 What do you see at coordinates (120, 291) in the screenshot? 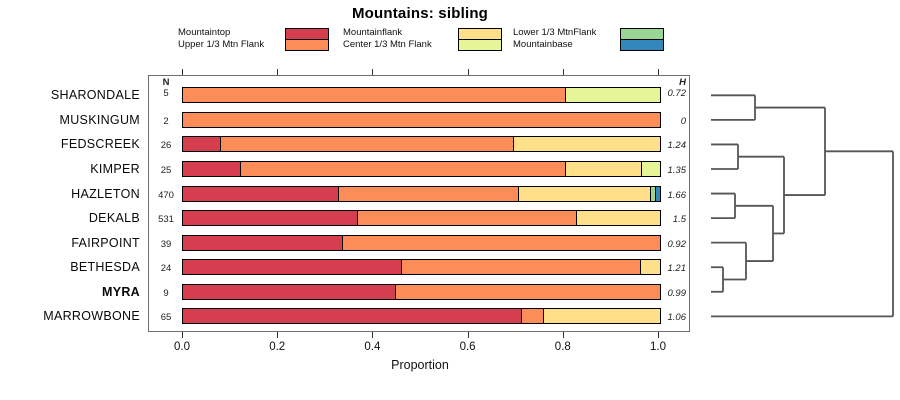
I see `row-label-myra: MYRA` at bounding box center [120, 291].